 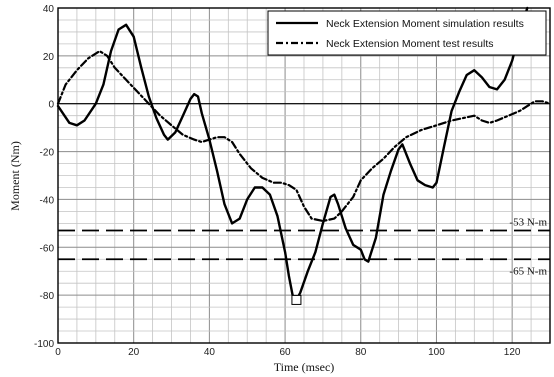 I want to click on reference-label-1: -65 N-m, so click(x=528, y=271).